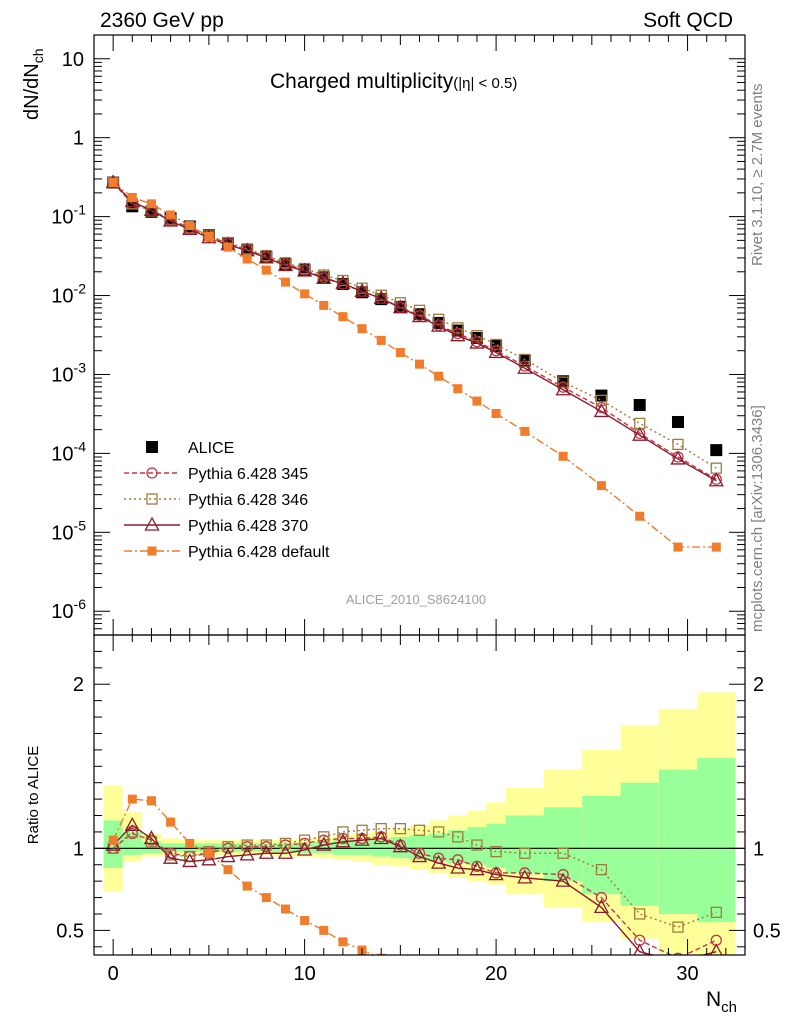 This screenshot has height=1024, width=786. I want to click on main-ytick-label: 10⁻³, so click(68, 372).